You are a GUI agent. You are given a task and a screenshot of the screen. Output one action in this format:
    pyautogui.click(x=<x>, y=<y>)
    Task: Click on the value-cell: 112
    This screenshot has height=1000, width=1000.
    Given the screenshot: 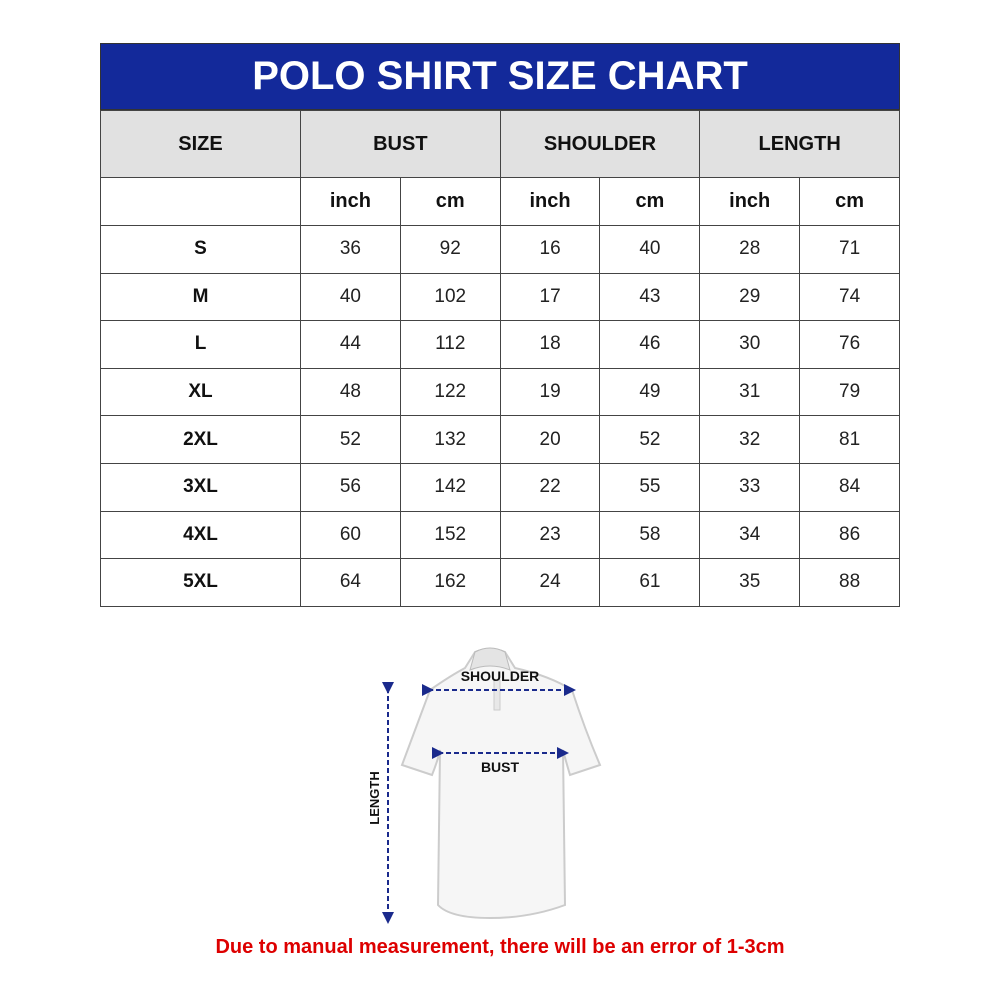 What is the action you would take?
    pyautogui.click(x=450, y=344)
    